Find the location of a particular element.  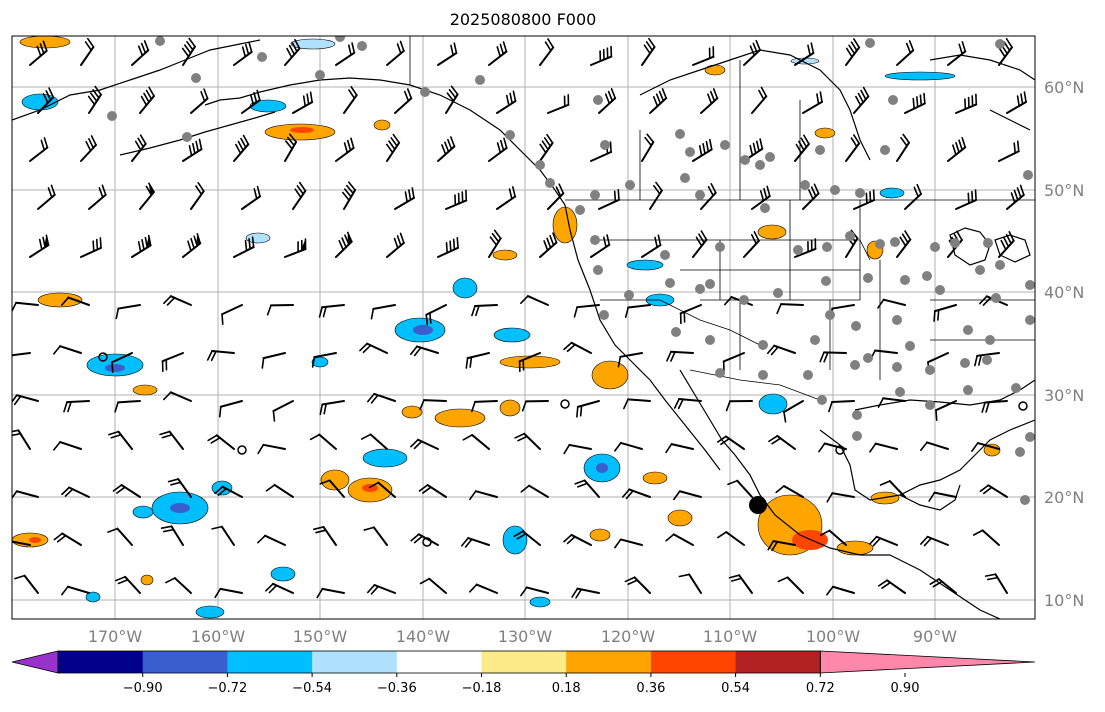

storm-center-marker is located at coordinates (758, 505).